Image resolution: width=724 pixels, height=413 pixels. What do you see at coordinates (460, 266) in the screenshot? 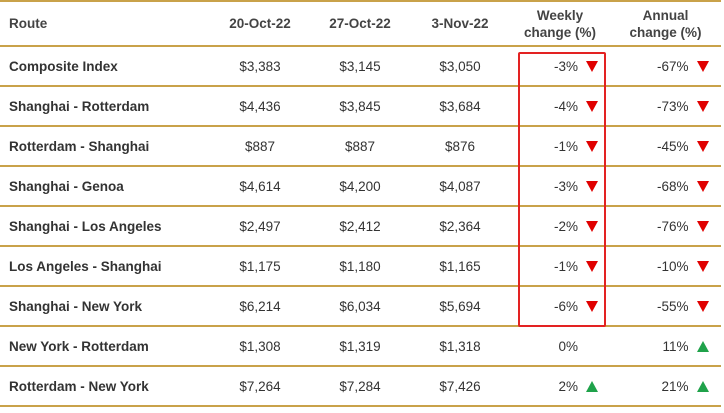
I see `rate-3-nov: $1,165` at bounding box center [460, 266].